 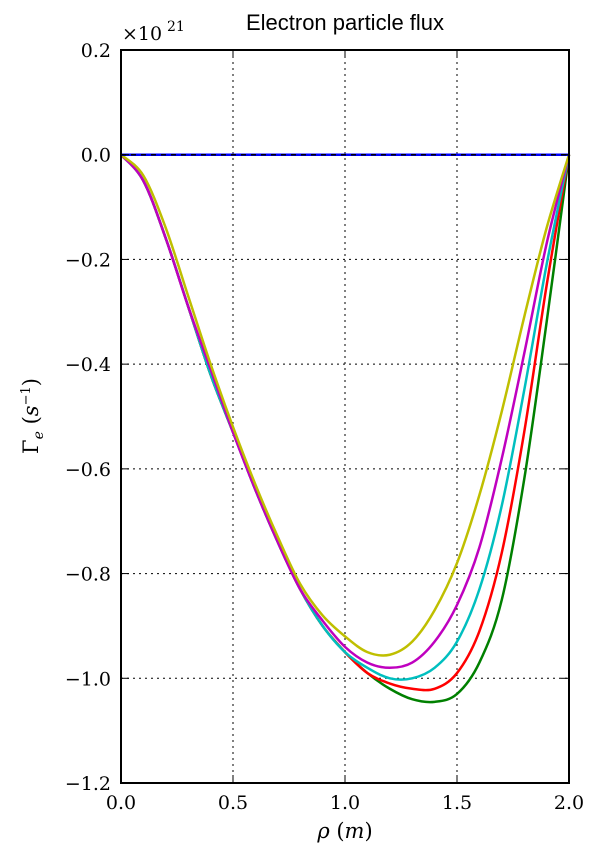 I want to click on y-tick-label: 0.2, so click(x=96, y=51).